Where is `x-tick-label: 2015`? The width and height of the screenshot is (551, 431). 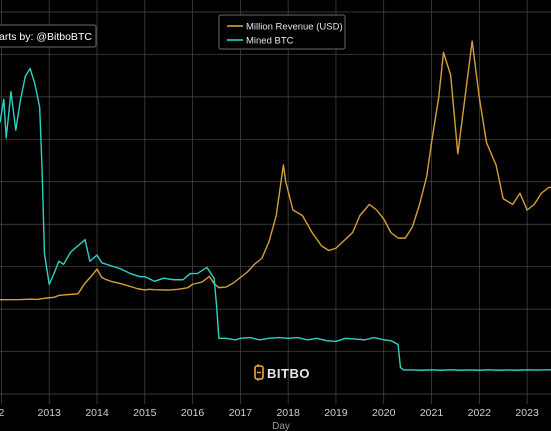 x-tick-label: 2015 is located at coordinates (145, 413).